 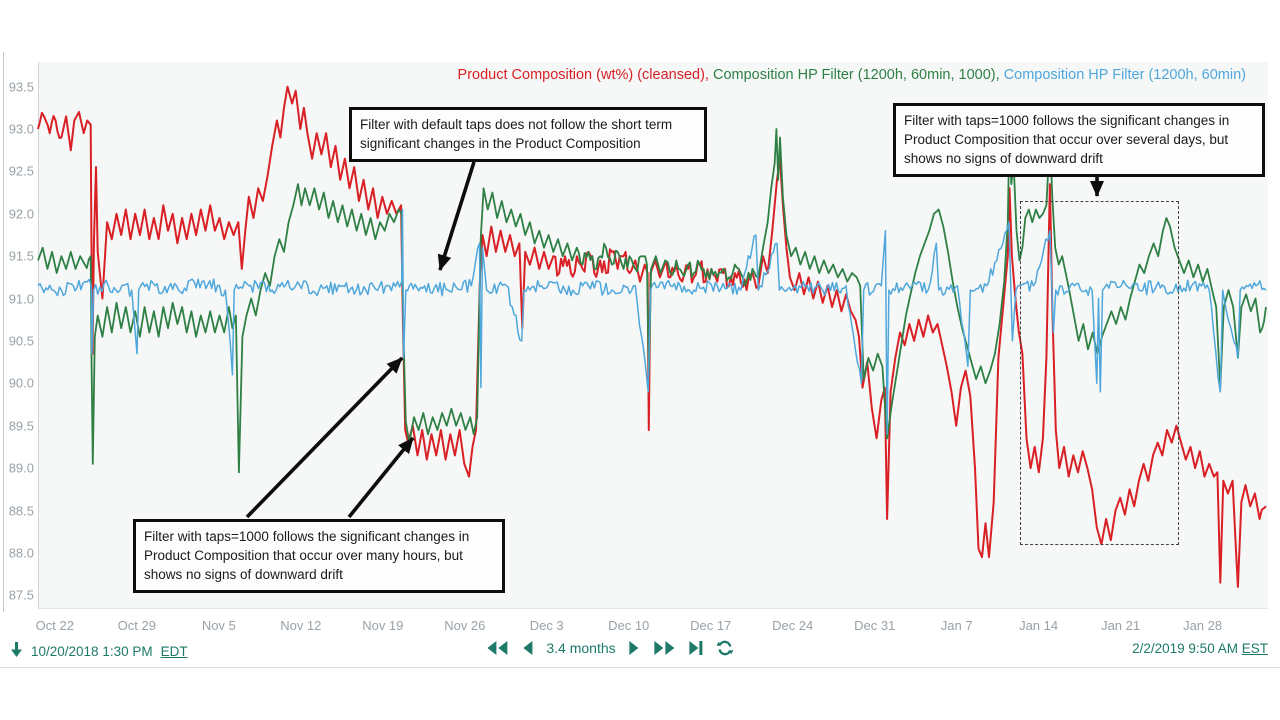 What do you see at coordinates (1254, 648) in the screenshot?
I see `range-end-timezone: EST` at bounding box center [1254, 648].